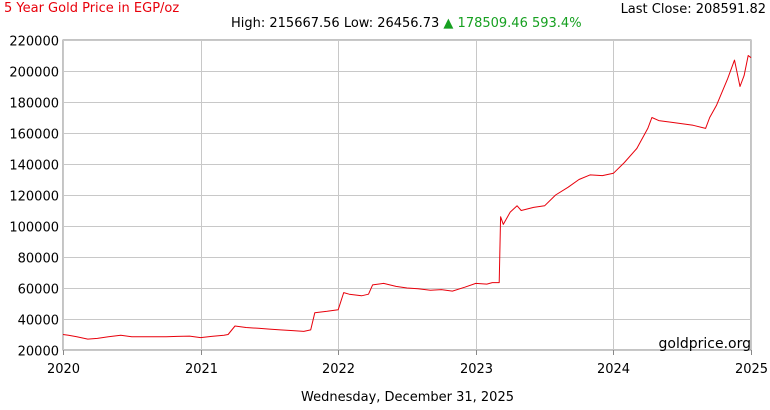 The image size is (770, 410). What do you see at coordinates (519, 23) in the screenshot?
I see `change-text: 178509.46 593.4%` at bounding box center [519, 23].